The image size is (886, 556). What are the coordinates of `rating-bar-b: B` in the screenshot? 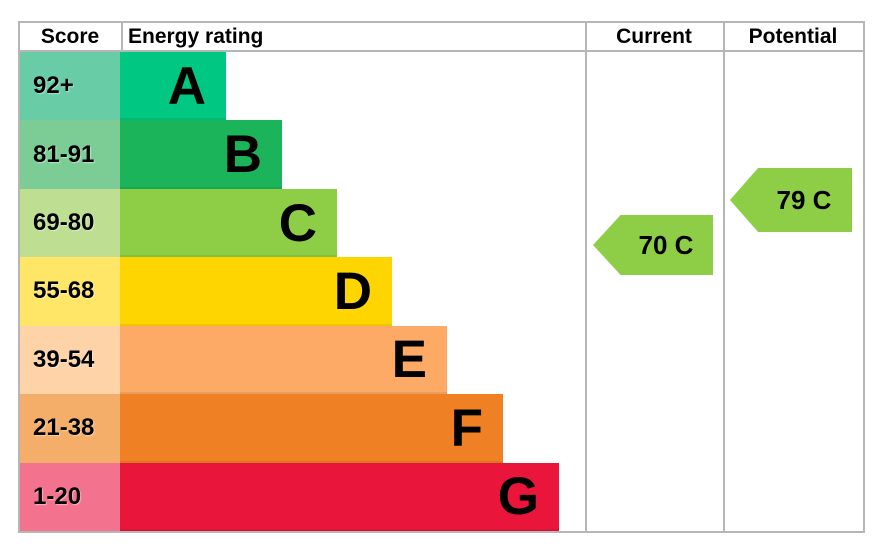 It's located at (201, 154).